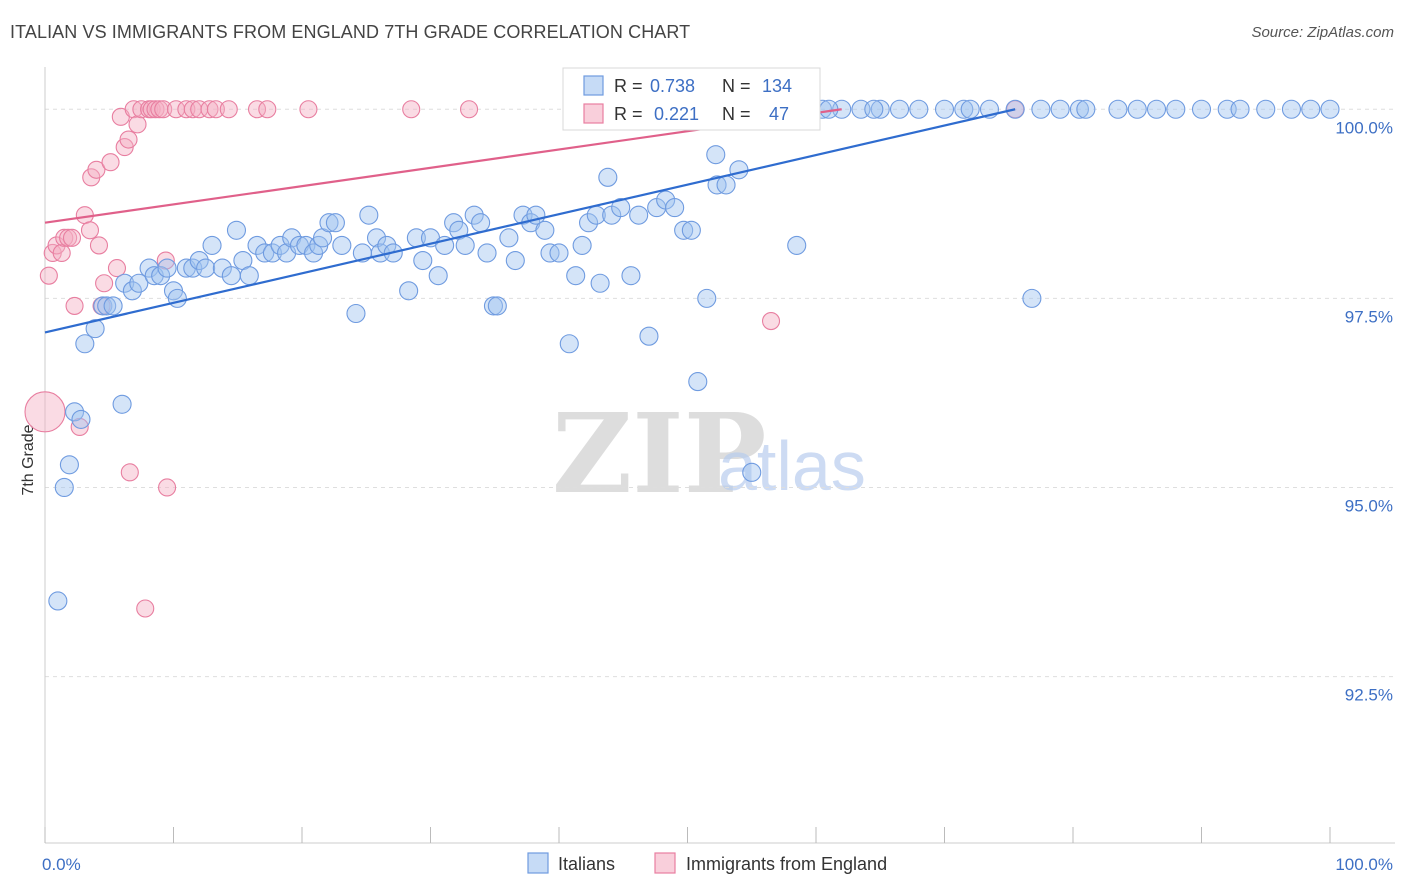  I want to click on stats-n-value-italians: 134, so click(777, 86).